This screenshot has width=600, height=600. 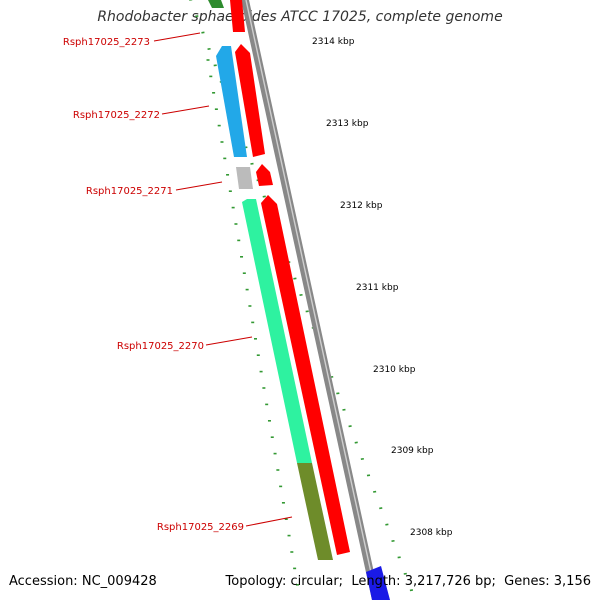 What do you see at coordinates (361, 206) in the screenshot?
I see `scale-label-2312: 2312 kbp` at bounding box center [361, 206].